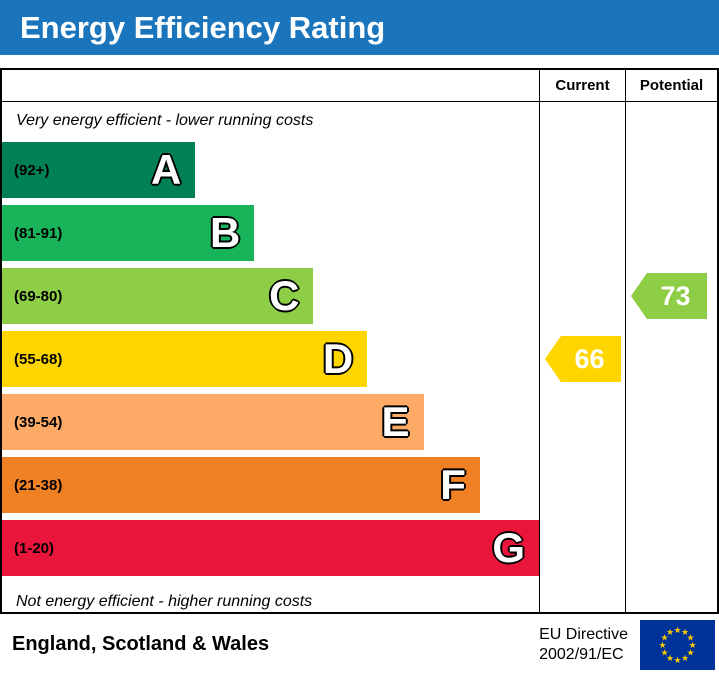 The height and width of the screenshot is (675, 719). I want to click on band-letter: B, so click(225, 232).